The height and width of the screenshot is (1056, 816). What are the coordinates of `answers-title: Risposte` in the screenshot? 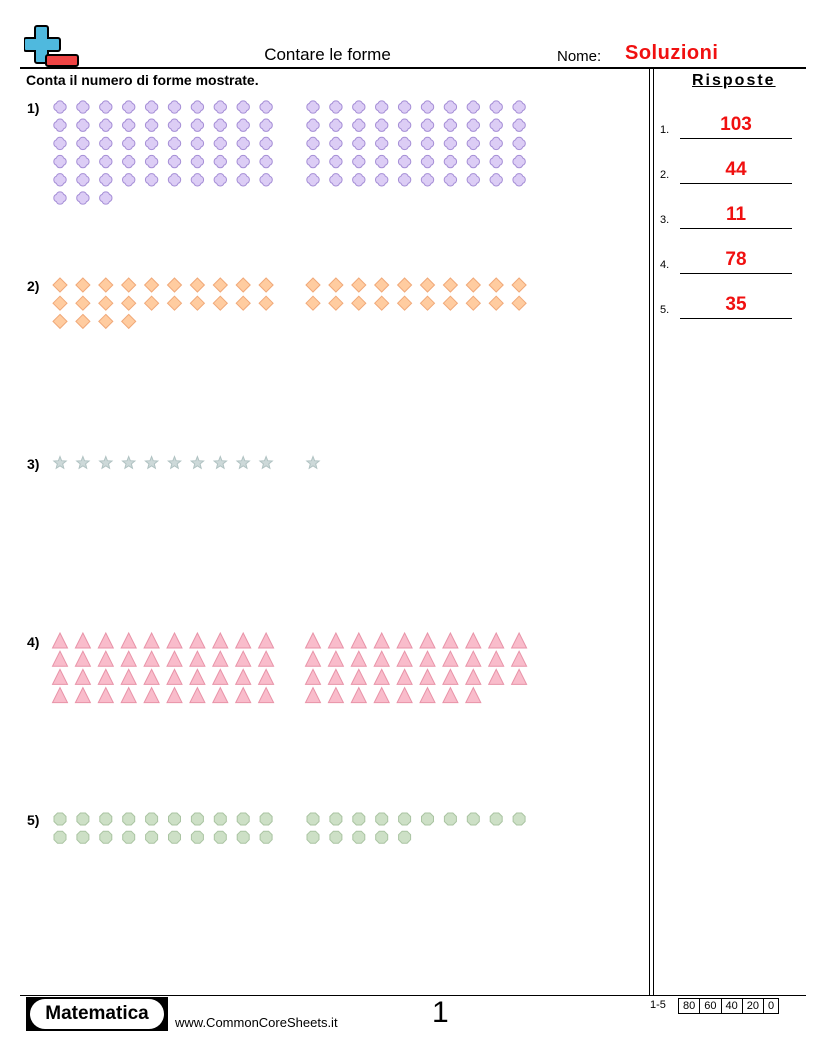 It's located at (734, 80).